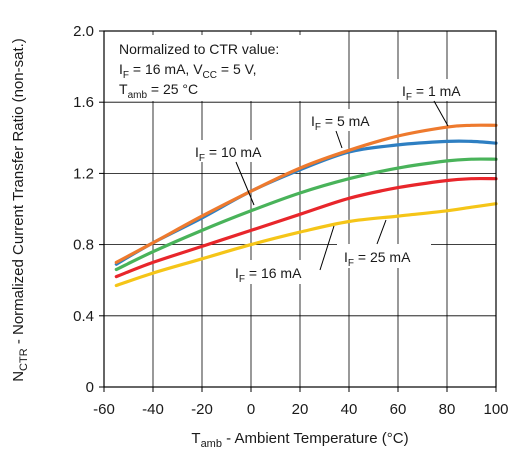  I want to click on y-tick-label: 1.2, so click(83, 173).